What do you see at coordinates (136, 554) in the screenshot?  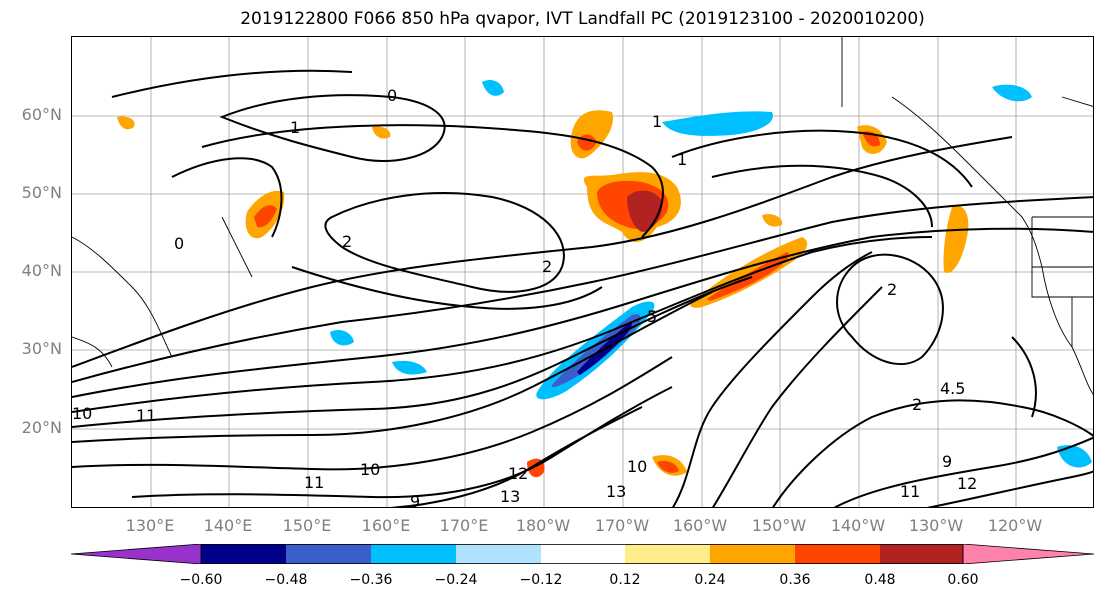 I see `colorbar-extend-min` at bounding box center [136, 554].